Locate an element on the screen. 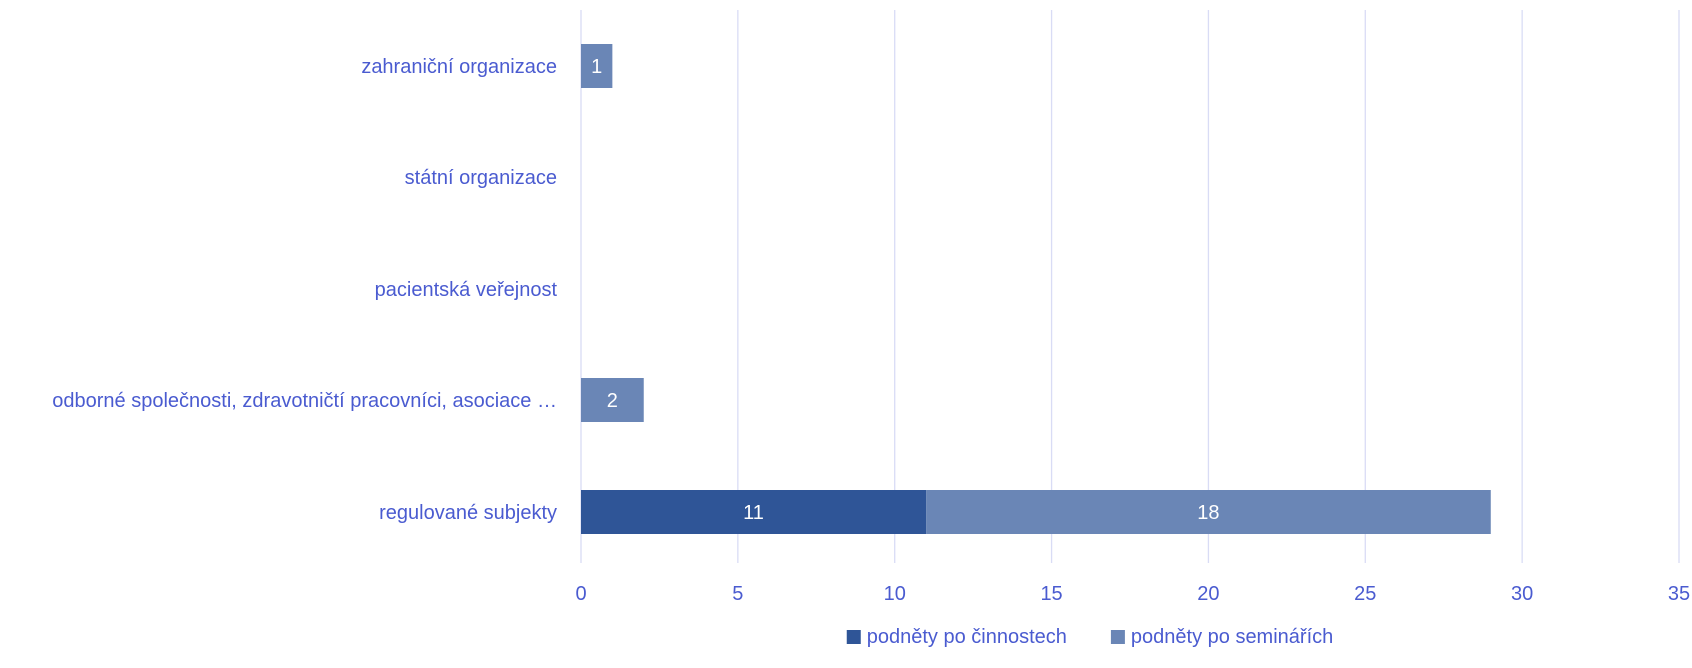 The width and height of the screenshot is (1692, 668). x-tick-label: 30 is located at coordinates (1522, 594).